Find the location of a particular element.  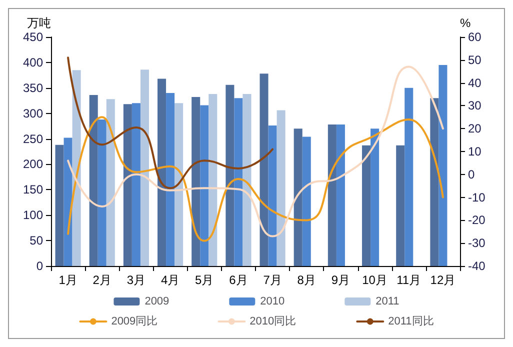

y2-tick-label: 40 is located at coordinates (475, 83).